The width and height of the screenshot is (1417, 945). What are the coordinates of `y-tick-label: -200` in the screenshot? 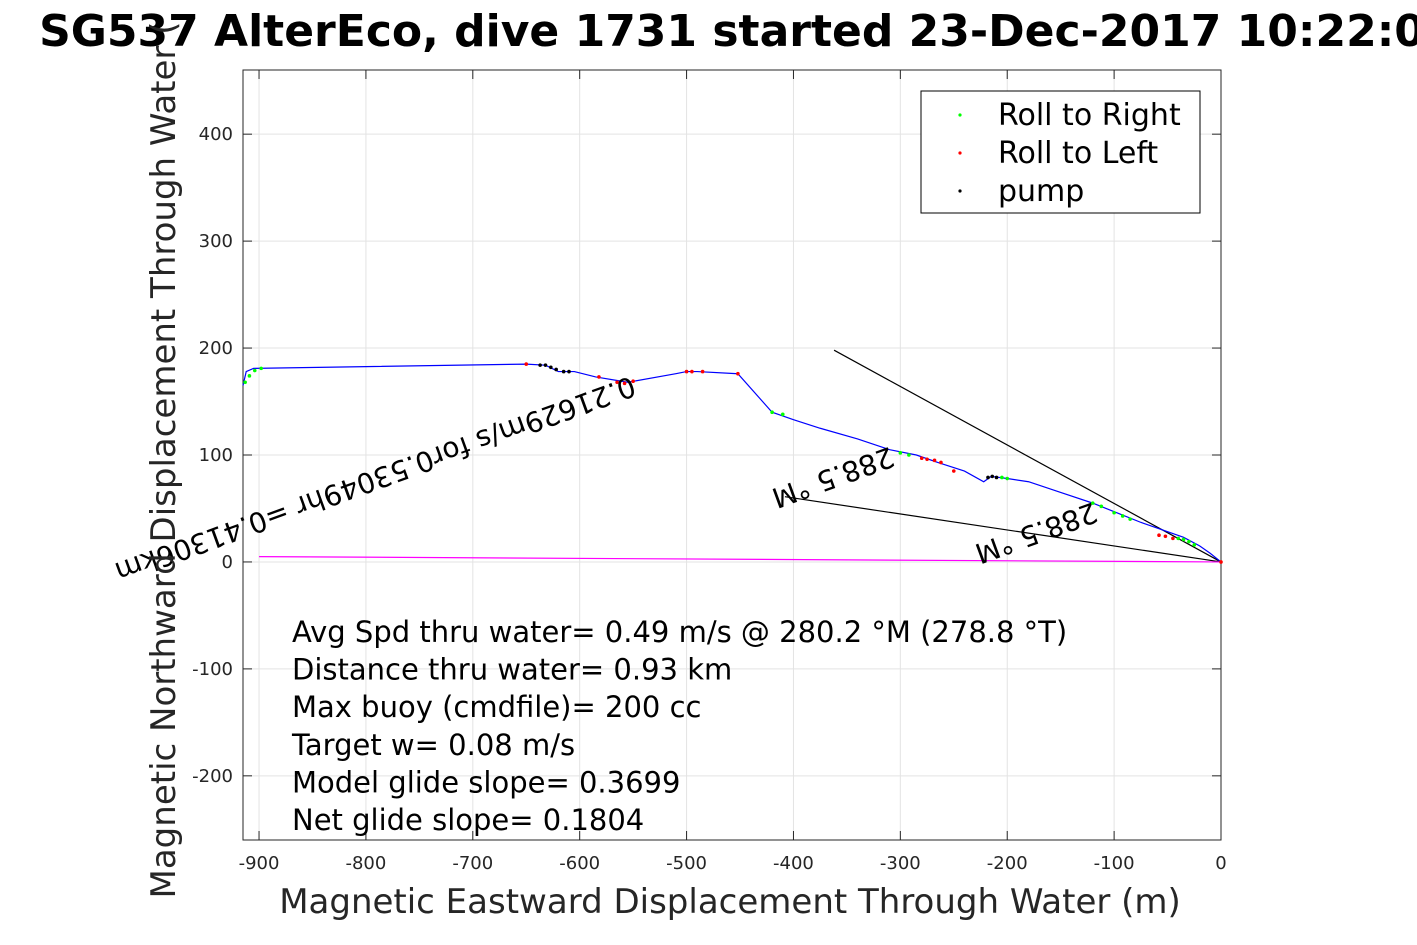 It's located at (212, 776).